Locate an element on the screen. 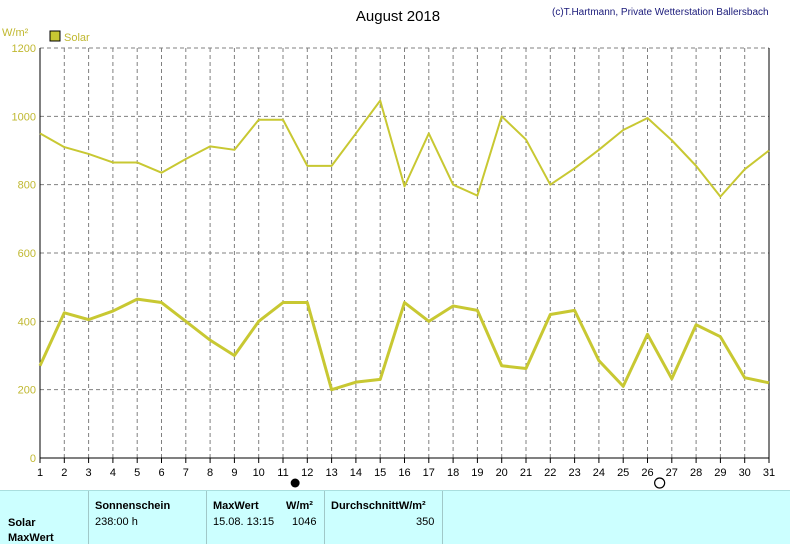 This screenshot has height=544, width=802. x-tick-label: 16 is located at coordinates (404, 473).